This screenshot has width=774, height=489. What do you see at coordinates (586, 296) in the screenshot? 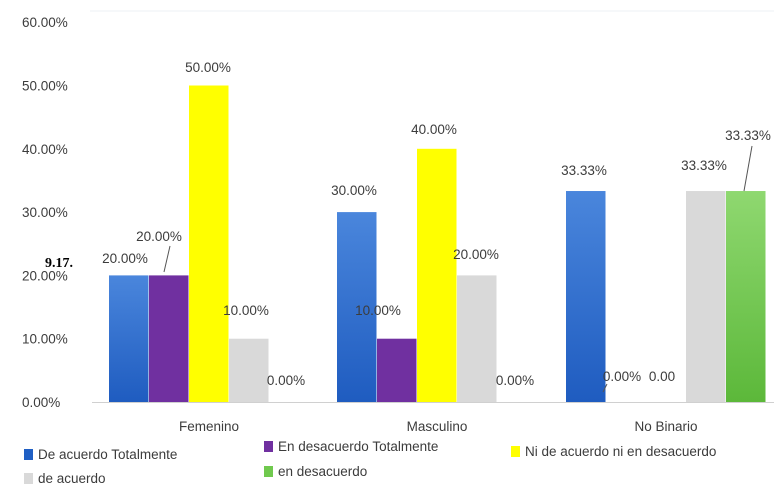
I see `bar-de-acuerdo-totalmente-no-binario` at bounding box center [586, 296].